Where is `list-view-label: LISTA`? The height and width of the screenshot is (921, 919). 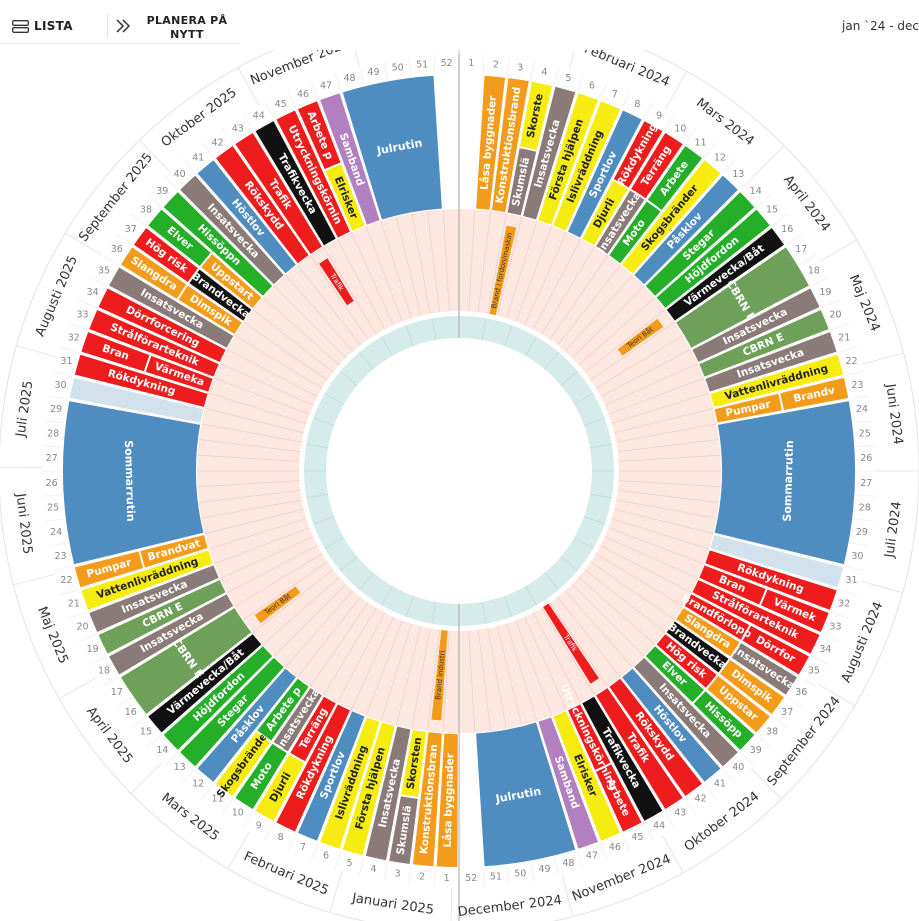 list-view-label: LISTA is located at coordinates (53, 26).